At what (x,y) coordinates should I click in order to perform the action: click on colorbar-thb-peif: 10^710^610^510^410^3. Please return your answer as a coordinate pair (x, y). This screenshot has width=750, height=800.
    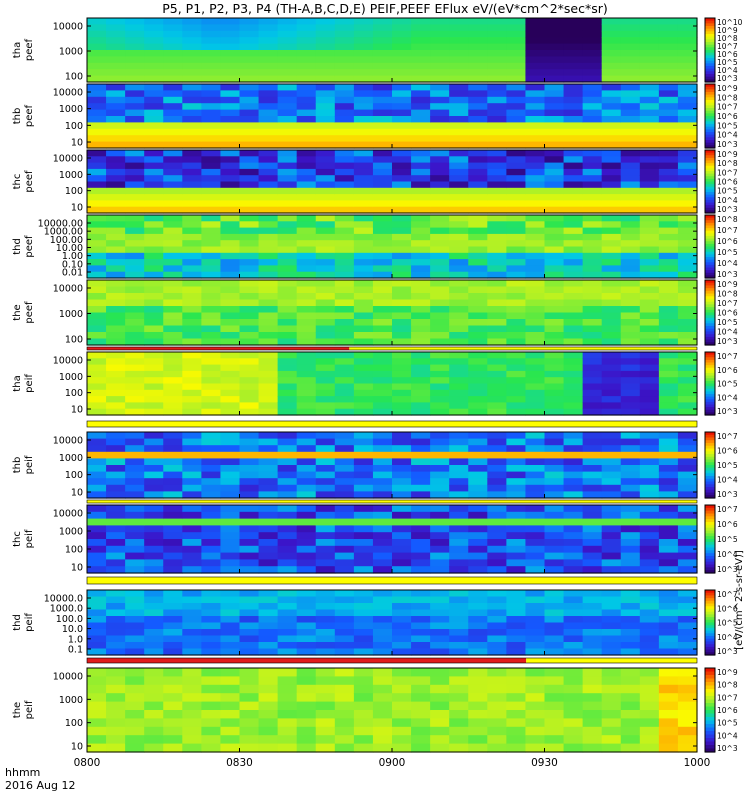
    Looking at the image, I should click on (721, 465).